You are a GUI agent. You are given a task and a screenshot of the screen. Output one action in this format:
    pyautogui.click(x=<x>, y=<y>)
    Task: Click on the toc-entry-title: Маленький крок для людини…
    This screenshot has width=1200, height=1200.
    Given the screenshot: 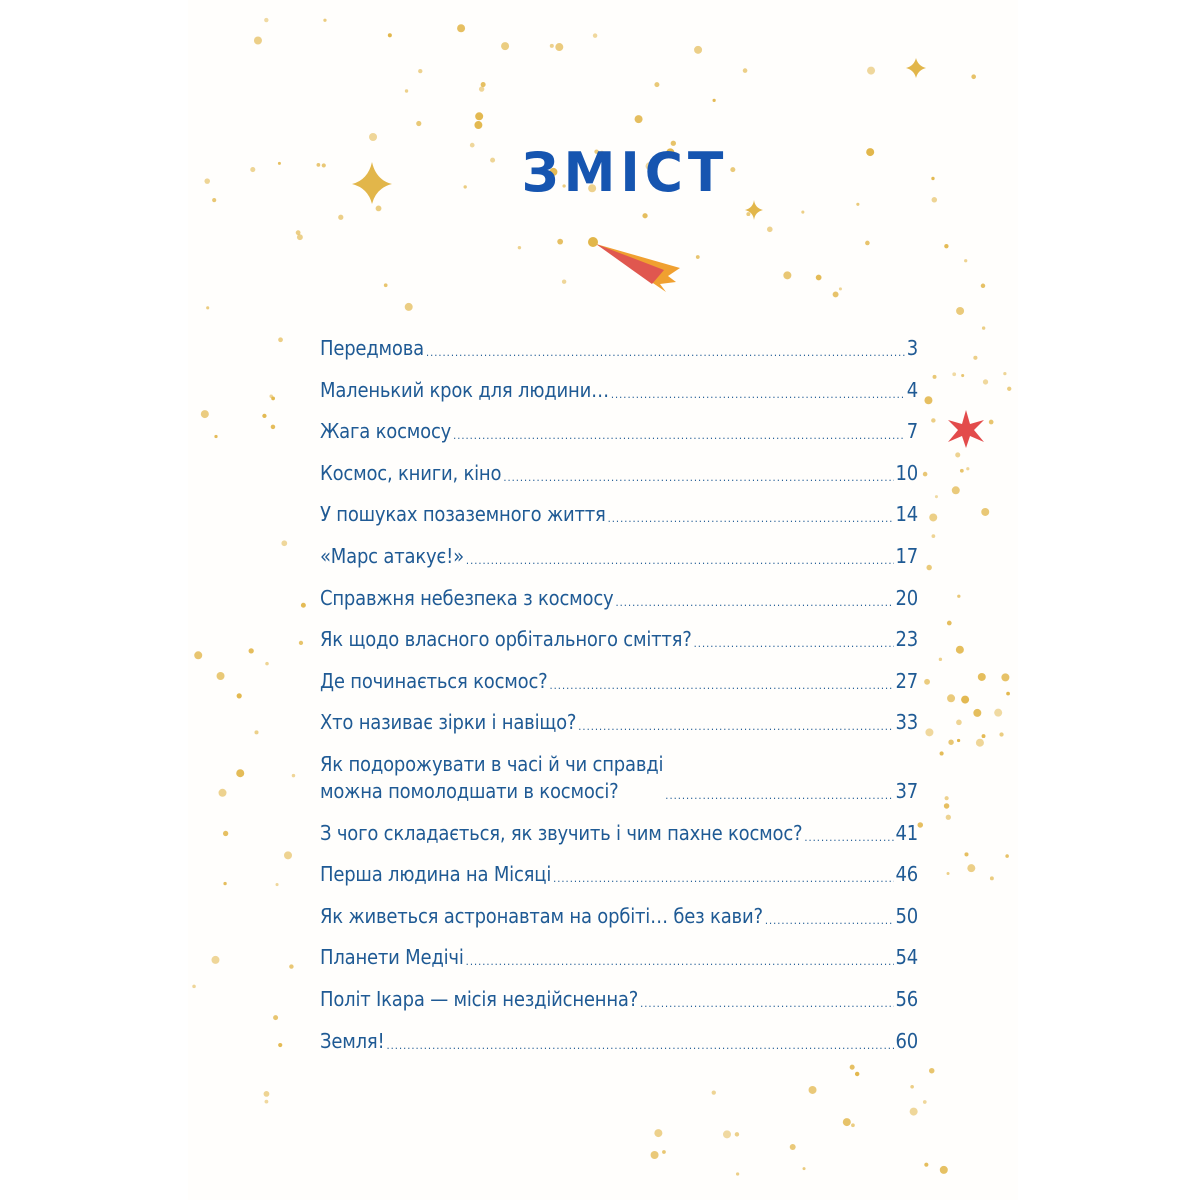 What is the action you would take?
    pyautogui.click(x=464, y=389)
    